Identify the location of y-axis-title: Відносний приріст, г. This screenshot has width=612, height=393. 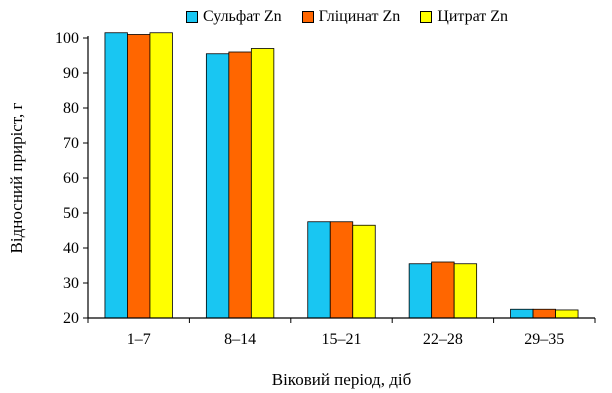
(16, 178).